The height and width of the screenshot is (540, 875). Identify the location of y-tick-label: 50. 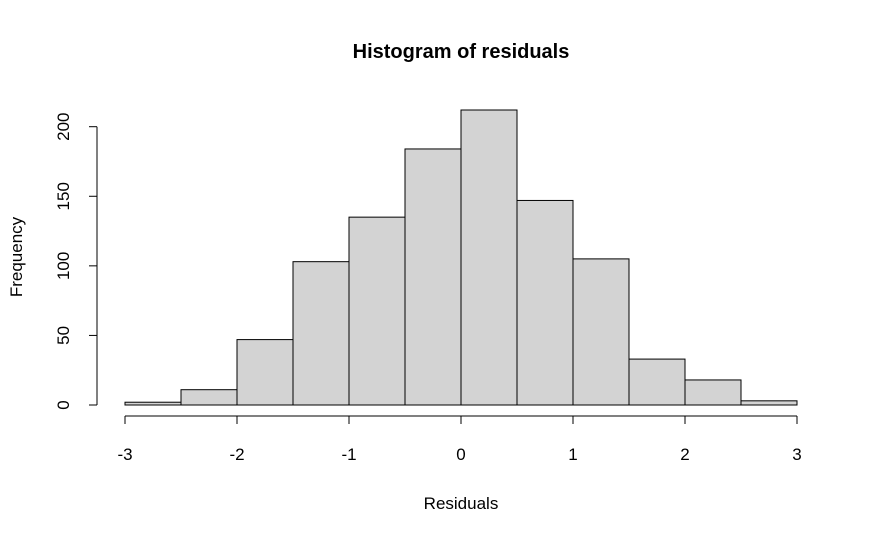
(63, 335).